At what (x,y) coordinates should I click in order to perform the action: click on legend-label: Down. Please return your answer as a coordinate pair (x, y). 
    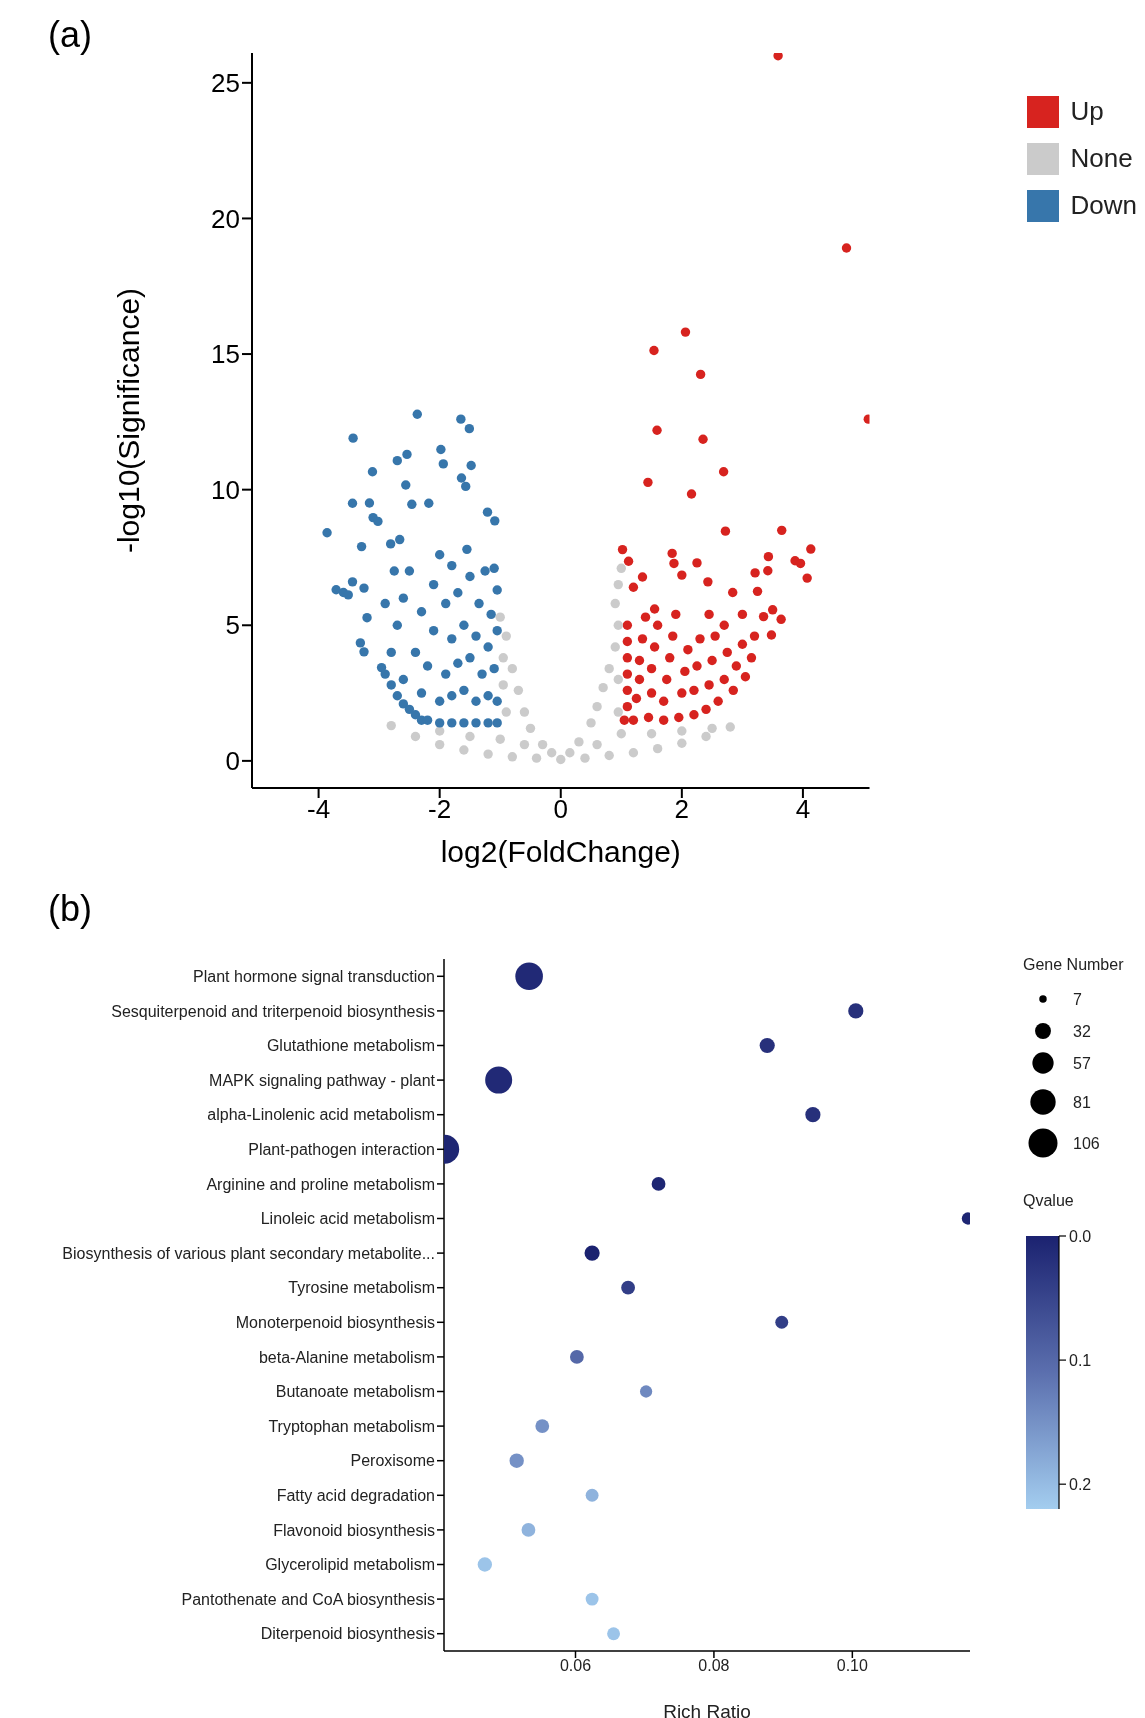
    Looking at the image, I should click on (1103, 205).